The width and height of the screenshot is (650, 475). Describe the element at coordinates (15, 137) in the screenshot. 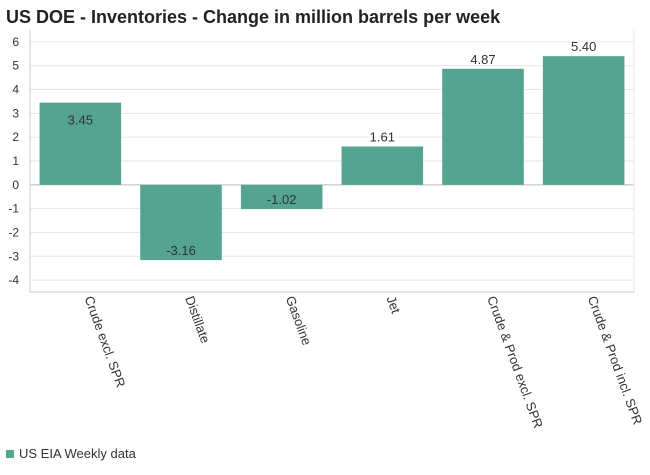

I see `y-tick-label: 2` at that location.